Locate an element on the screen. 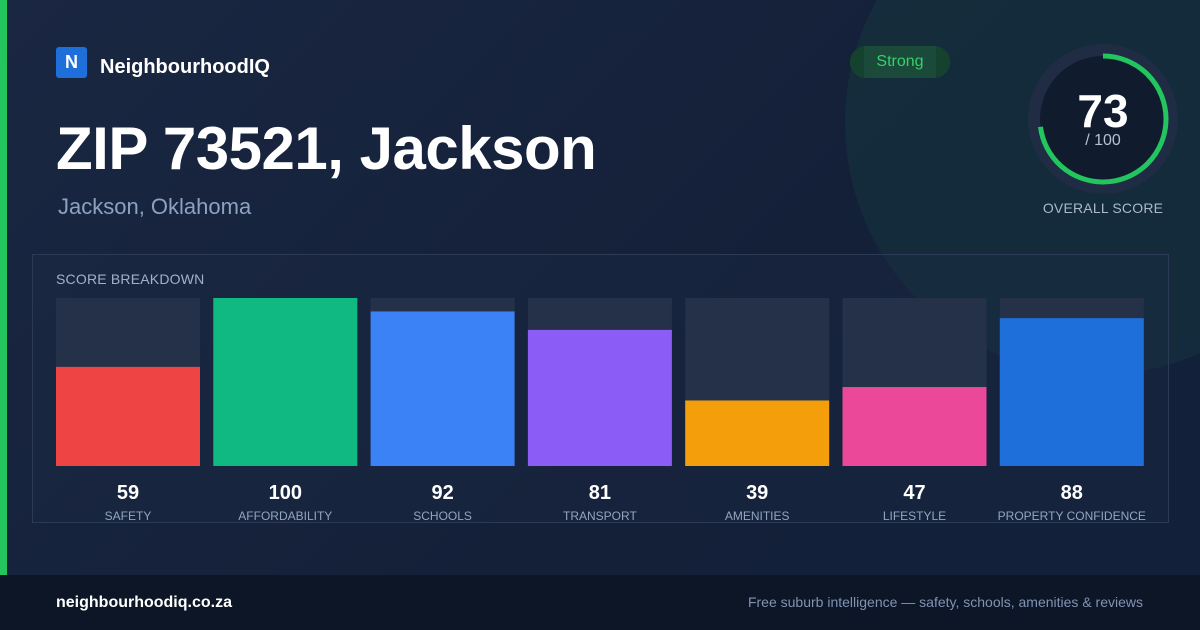  bar-value-schools: 92 is located at coordinates (442, 493).